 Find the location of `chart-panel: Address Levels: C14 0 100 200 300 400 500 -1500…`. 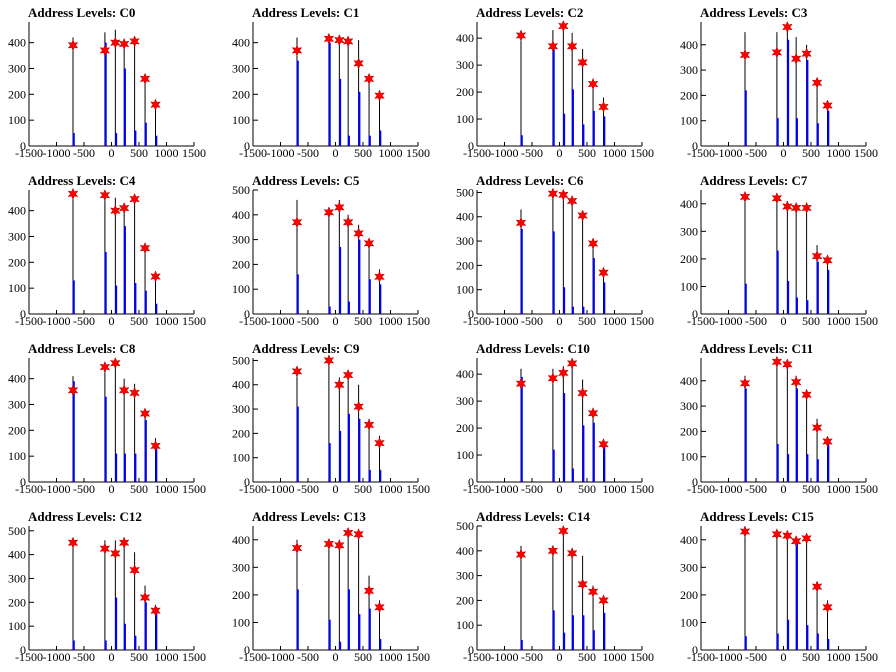

chart-panel: Address Levels: C14 0 100 200 300 400 500 -1500… is located at coordinates (560, 588).